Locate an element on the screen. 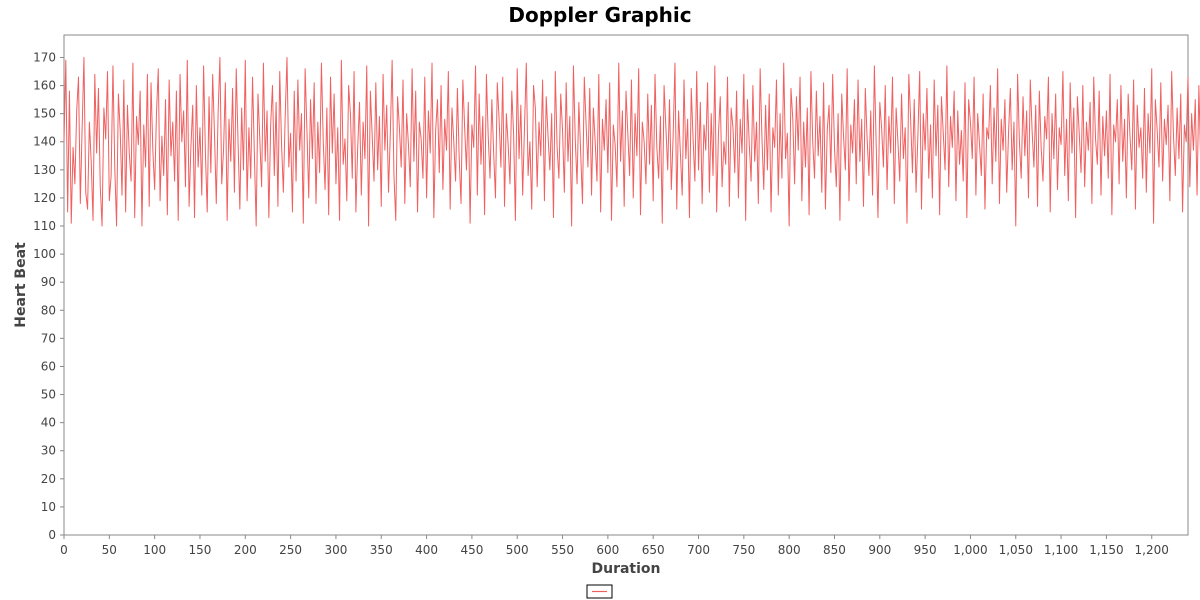 This screenshot has width=1200, height=600. y-tick-label: 30 is located at coordinates (48, 451).